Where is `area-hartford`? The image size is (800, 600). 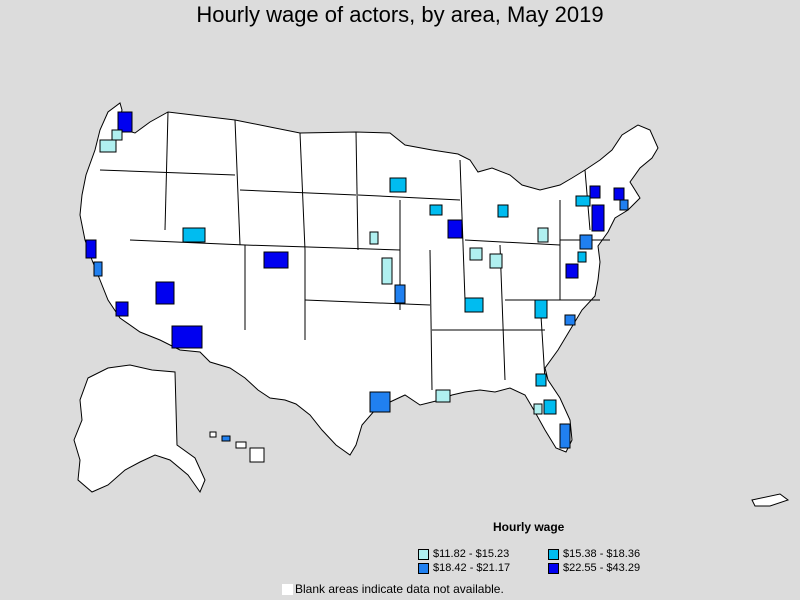
area-hartford is located at coordinates (624, 205).